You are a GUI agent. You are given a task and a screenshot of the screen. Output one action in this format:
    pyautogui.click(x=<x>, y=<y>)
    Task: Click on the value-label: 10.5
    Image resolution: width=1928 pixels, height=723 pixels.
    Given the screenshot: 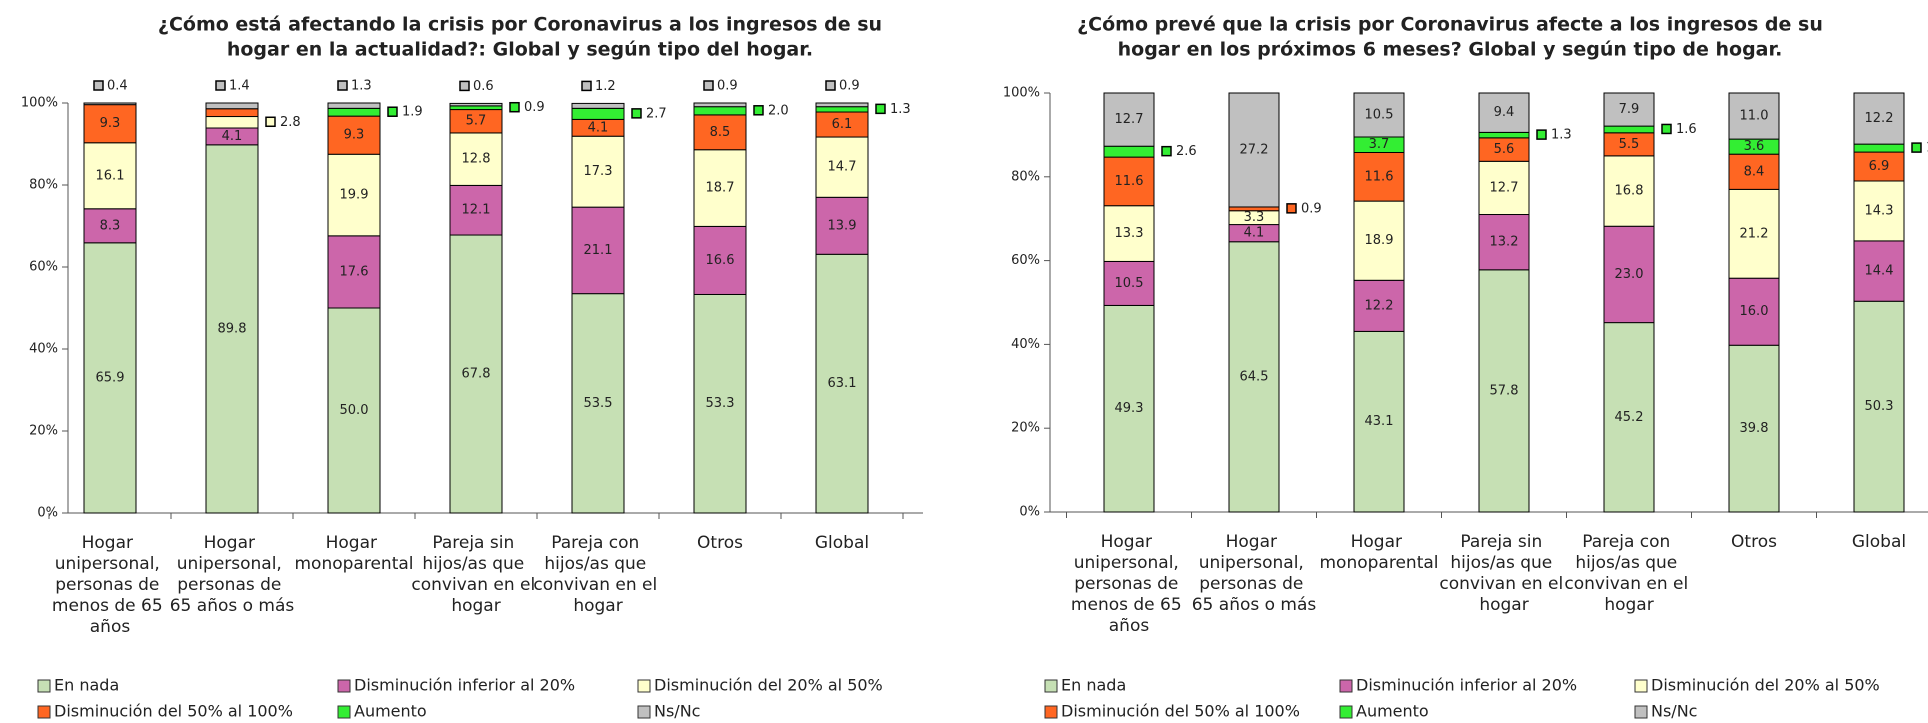 What is the action you would take?
    pyautogui.click(x=1379, y=114)
    